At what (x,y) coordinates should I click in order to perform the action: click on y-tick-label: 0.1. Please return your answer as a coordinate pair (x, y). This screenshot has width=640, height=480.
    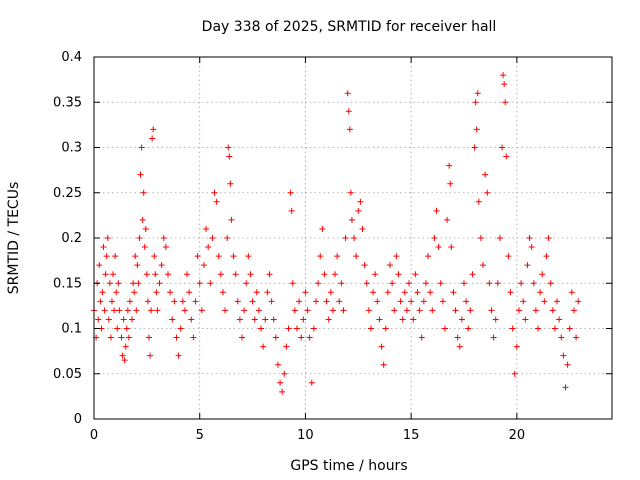
    Looking at the image, I should click on (71, 329).